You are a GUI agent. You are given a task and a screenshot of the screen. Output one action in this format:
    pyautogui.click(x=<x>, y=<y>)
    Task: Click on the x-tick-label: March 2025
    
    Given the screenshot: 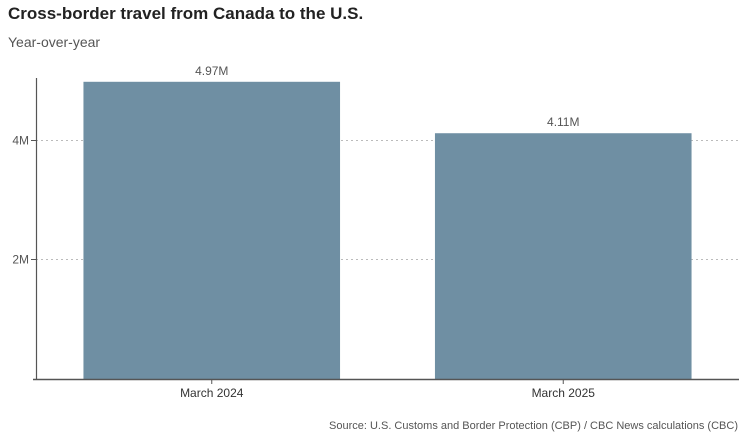 What is the action you would take?
    pyautogui.click(x=564, y=393)
    